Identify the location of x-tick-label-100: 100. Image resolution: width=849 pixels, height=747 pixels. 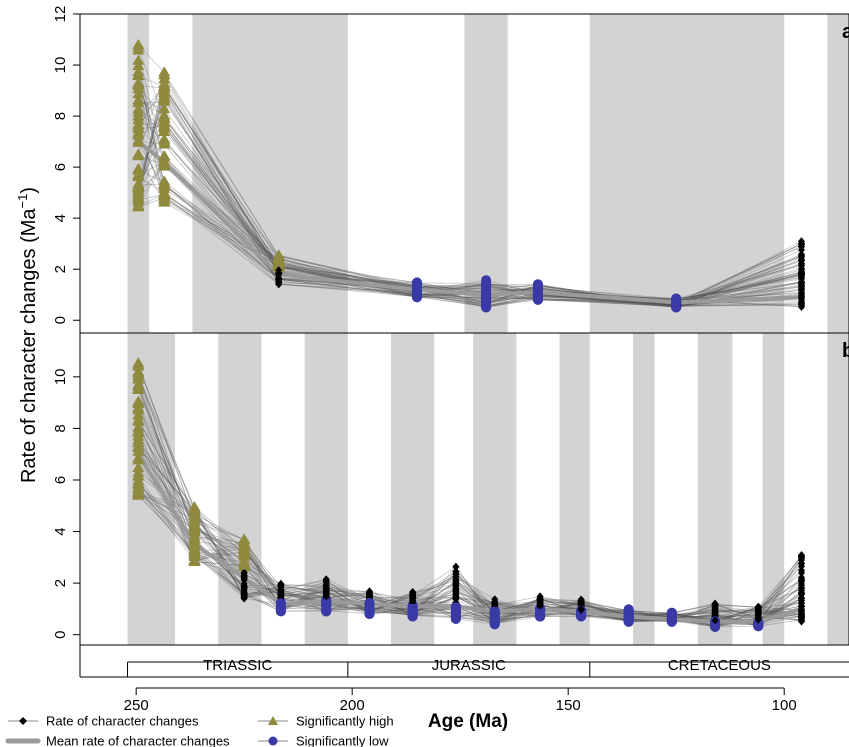
(784, 705).